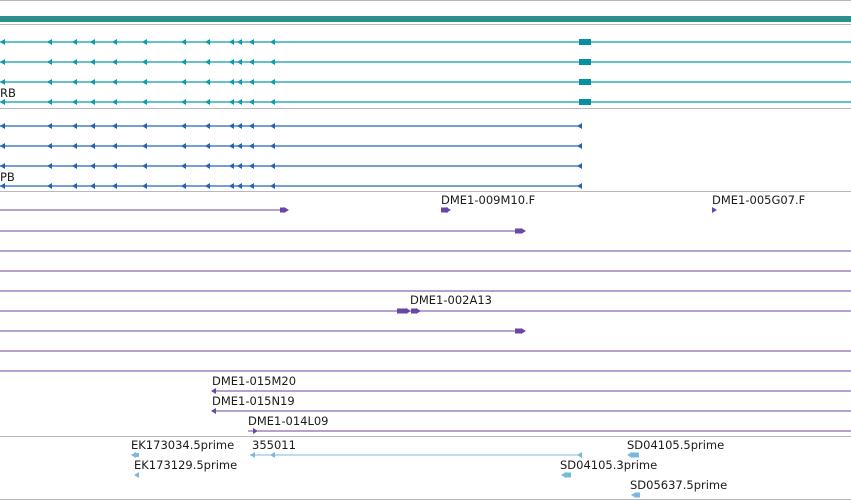 This screenshot has height=501, width=851. What do you see at coordinates (549, 424) in the screenshot?
I see `est-alignment-row: DME1-014L09` at bounding box center [549, 424].